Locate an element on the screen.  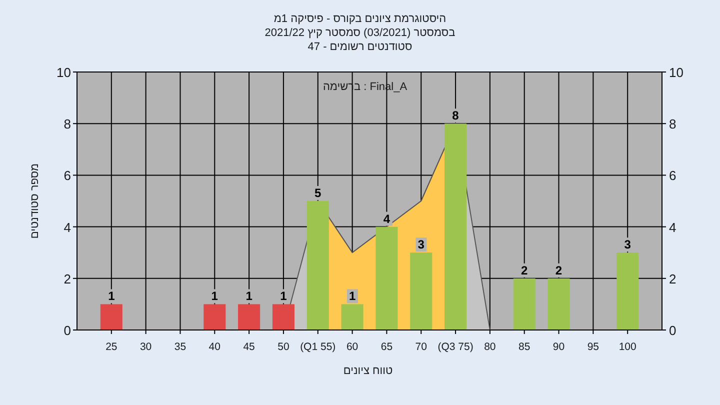
data-label: 8 is located at coordinates (456, 115).